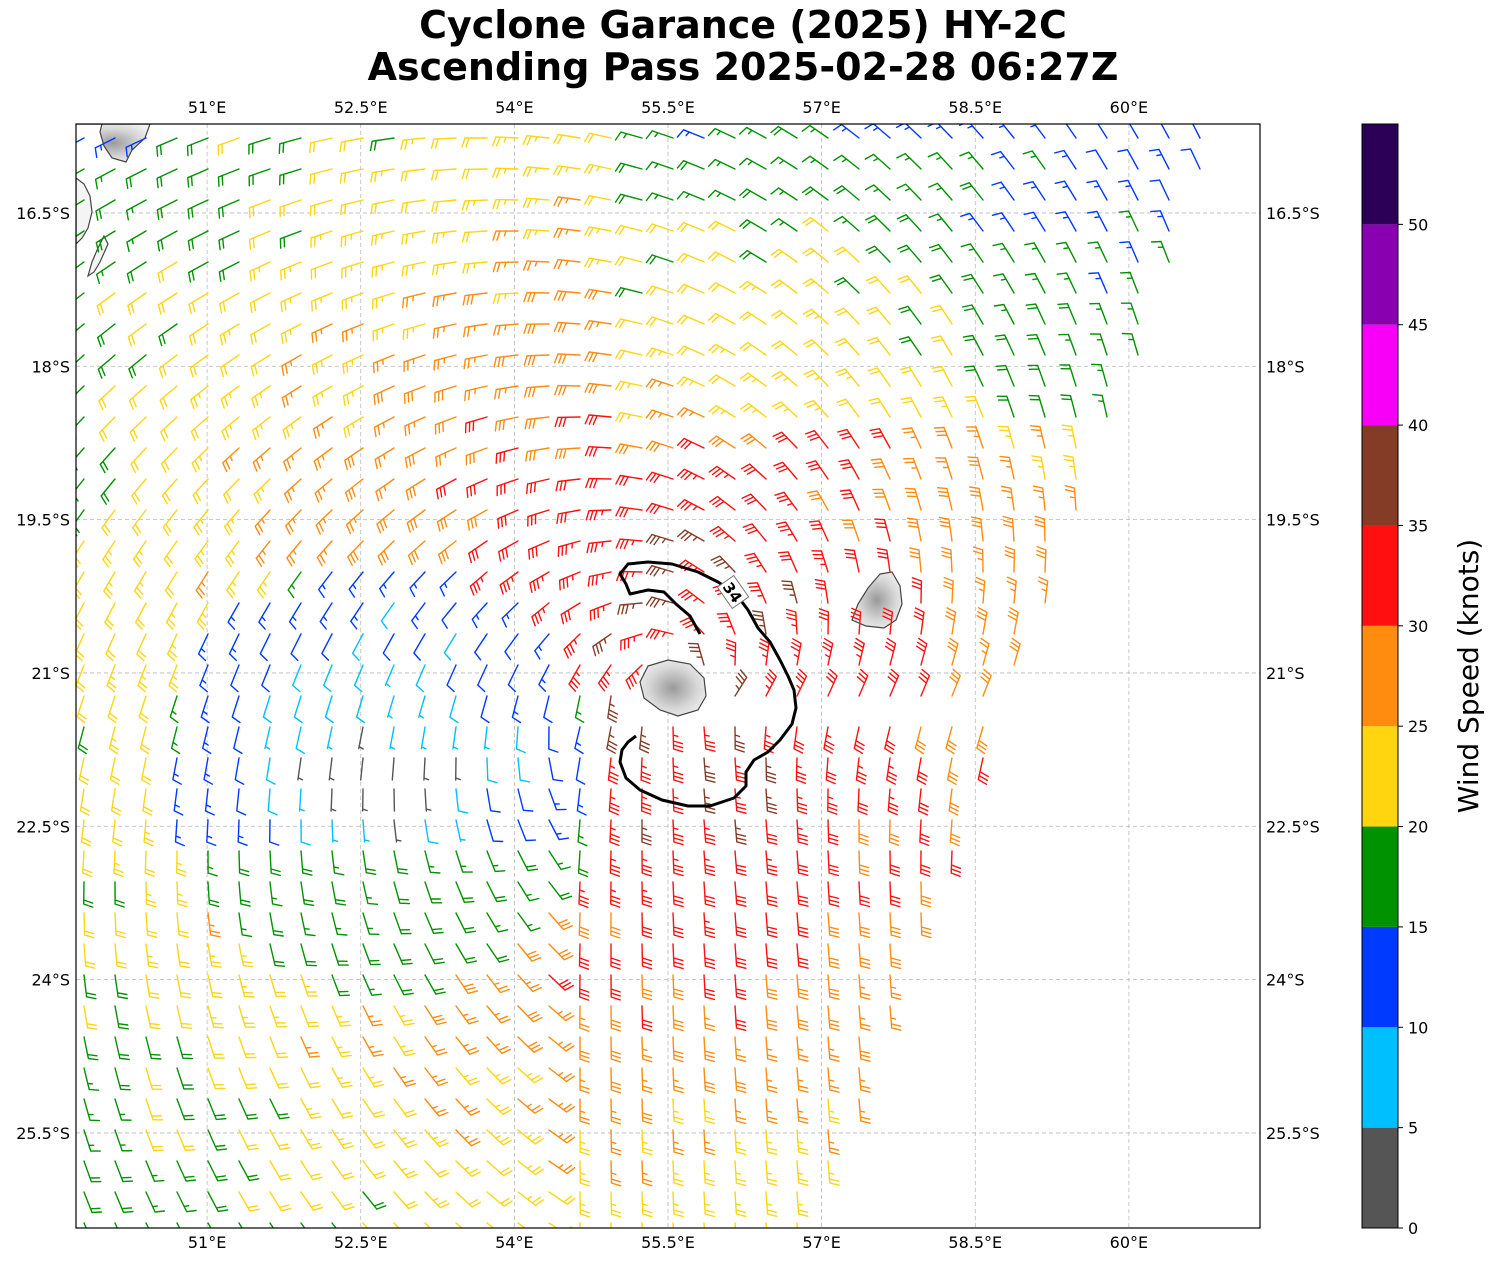 This screenshot has height=1264, width=1498. Describe the element at coordinates (1413, 1228) in the screenshot. I see `colorbar-tick-label-0: 0` at that location.